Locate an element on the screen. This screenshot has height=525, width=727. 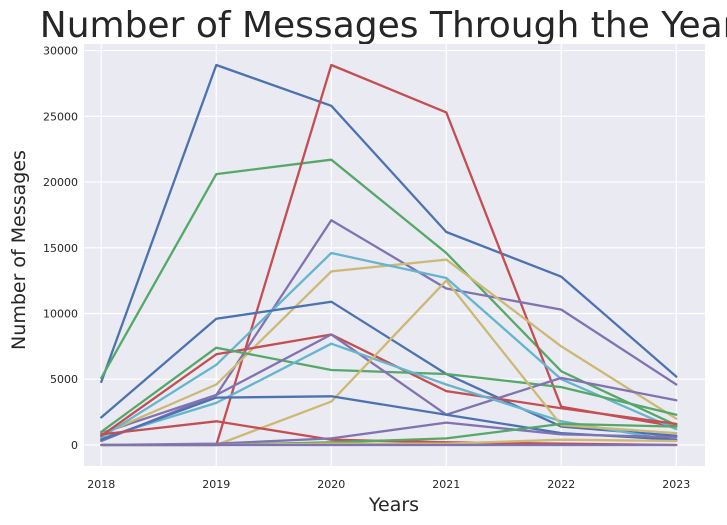
x-tick-label: 2021 is located at coordinates (446, 484).